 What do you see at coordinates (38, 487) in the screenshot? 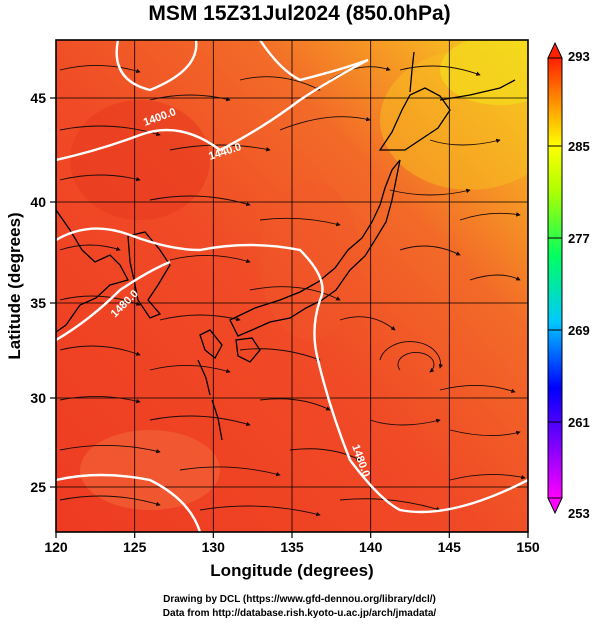
I see `y-tick-label: 25` at bounding box center [38, 487].